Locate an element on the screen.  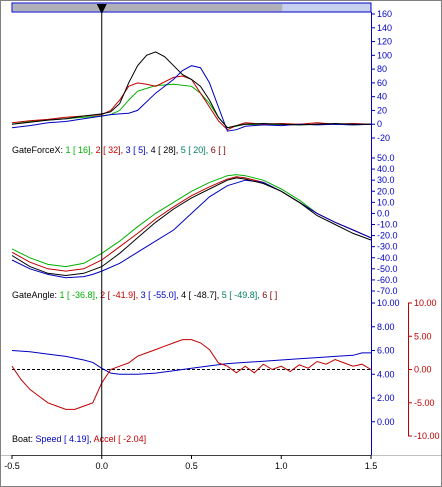
y-tick-label: 40 is located at coordinates (382, 97).